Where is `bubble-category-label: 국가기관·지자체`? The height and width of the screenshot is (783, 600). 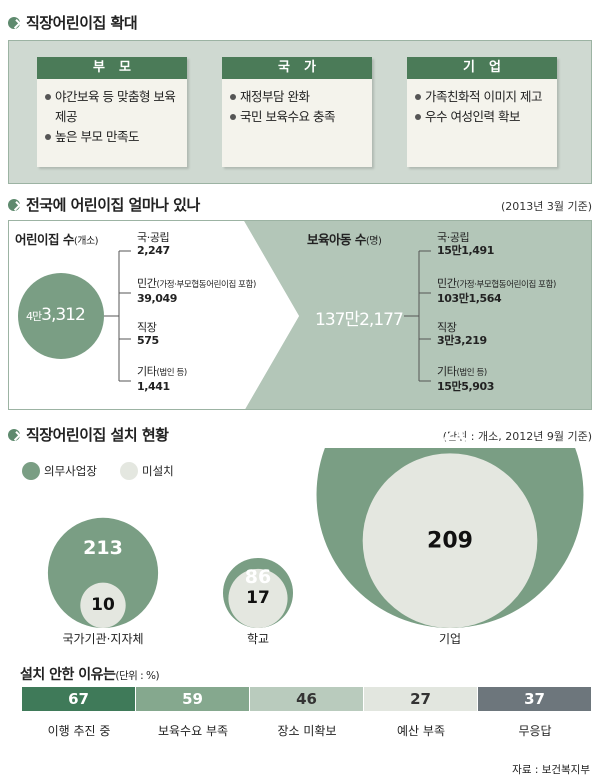
bubble-category-label: 국가기관·지자체 is located at coordinates (103, 639).